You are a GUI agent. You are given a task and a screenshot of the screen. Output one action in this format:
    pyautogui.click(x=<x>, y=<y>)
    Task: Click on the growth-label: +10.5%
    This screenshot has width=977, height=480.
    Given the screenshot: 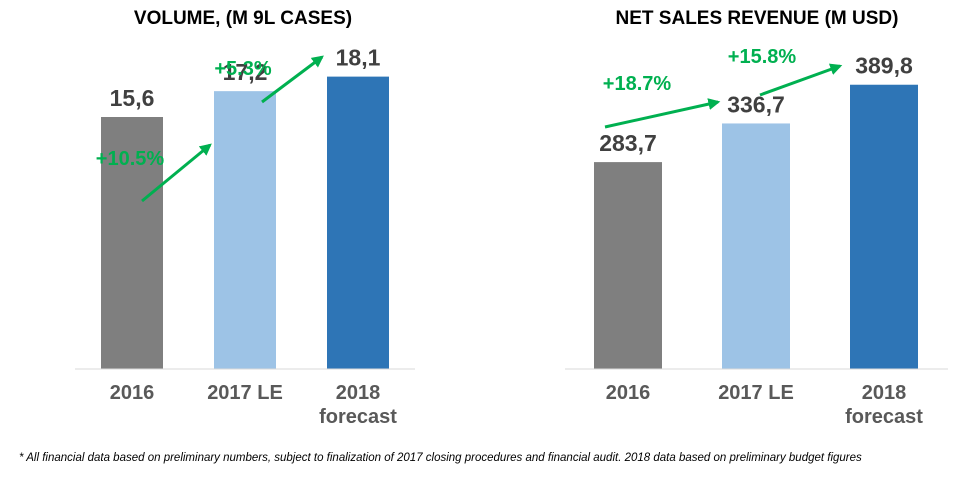 What is the action you would take?
    pyautogui.click(x=130, y=159)
    